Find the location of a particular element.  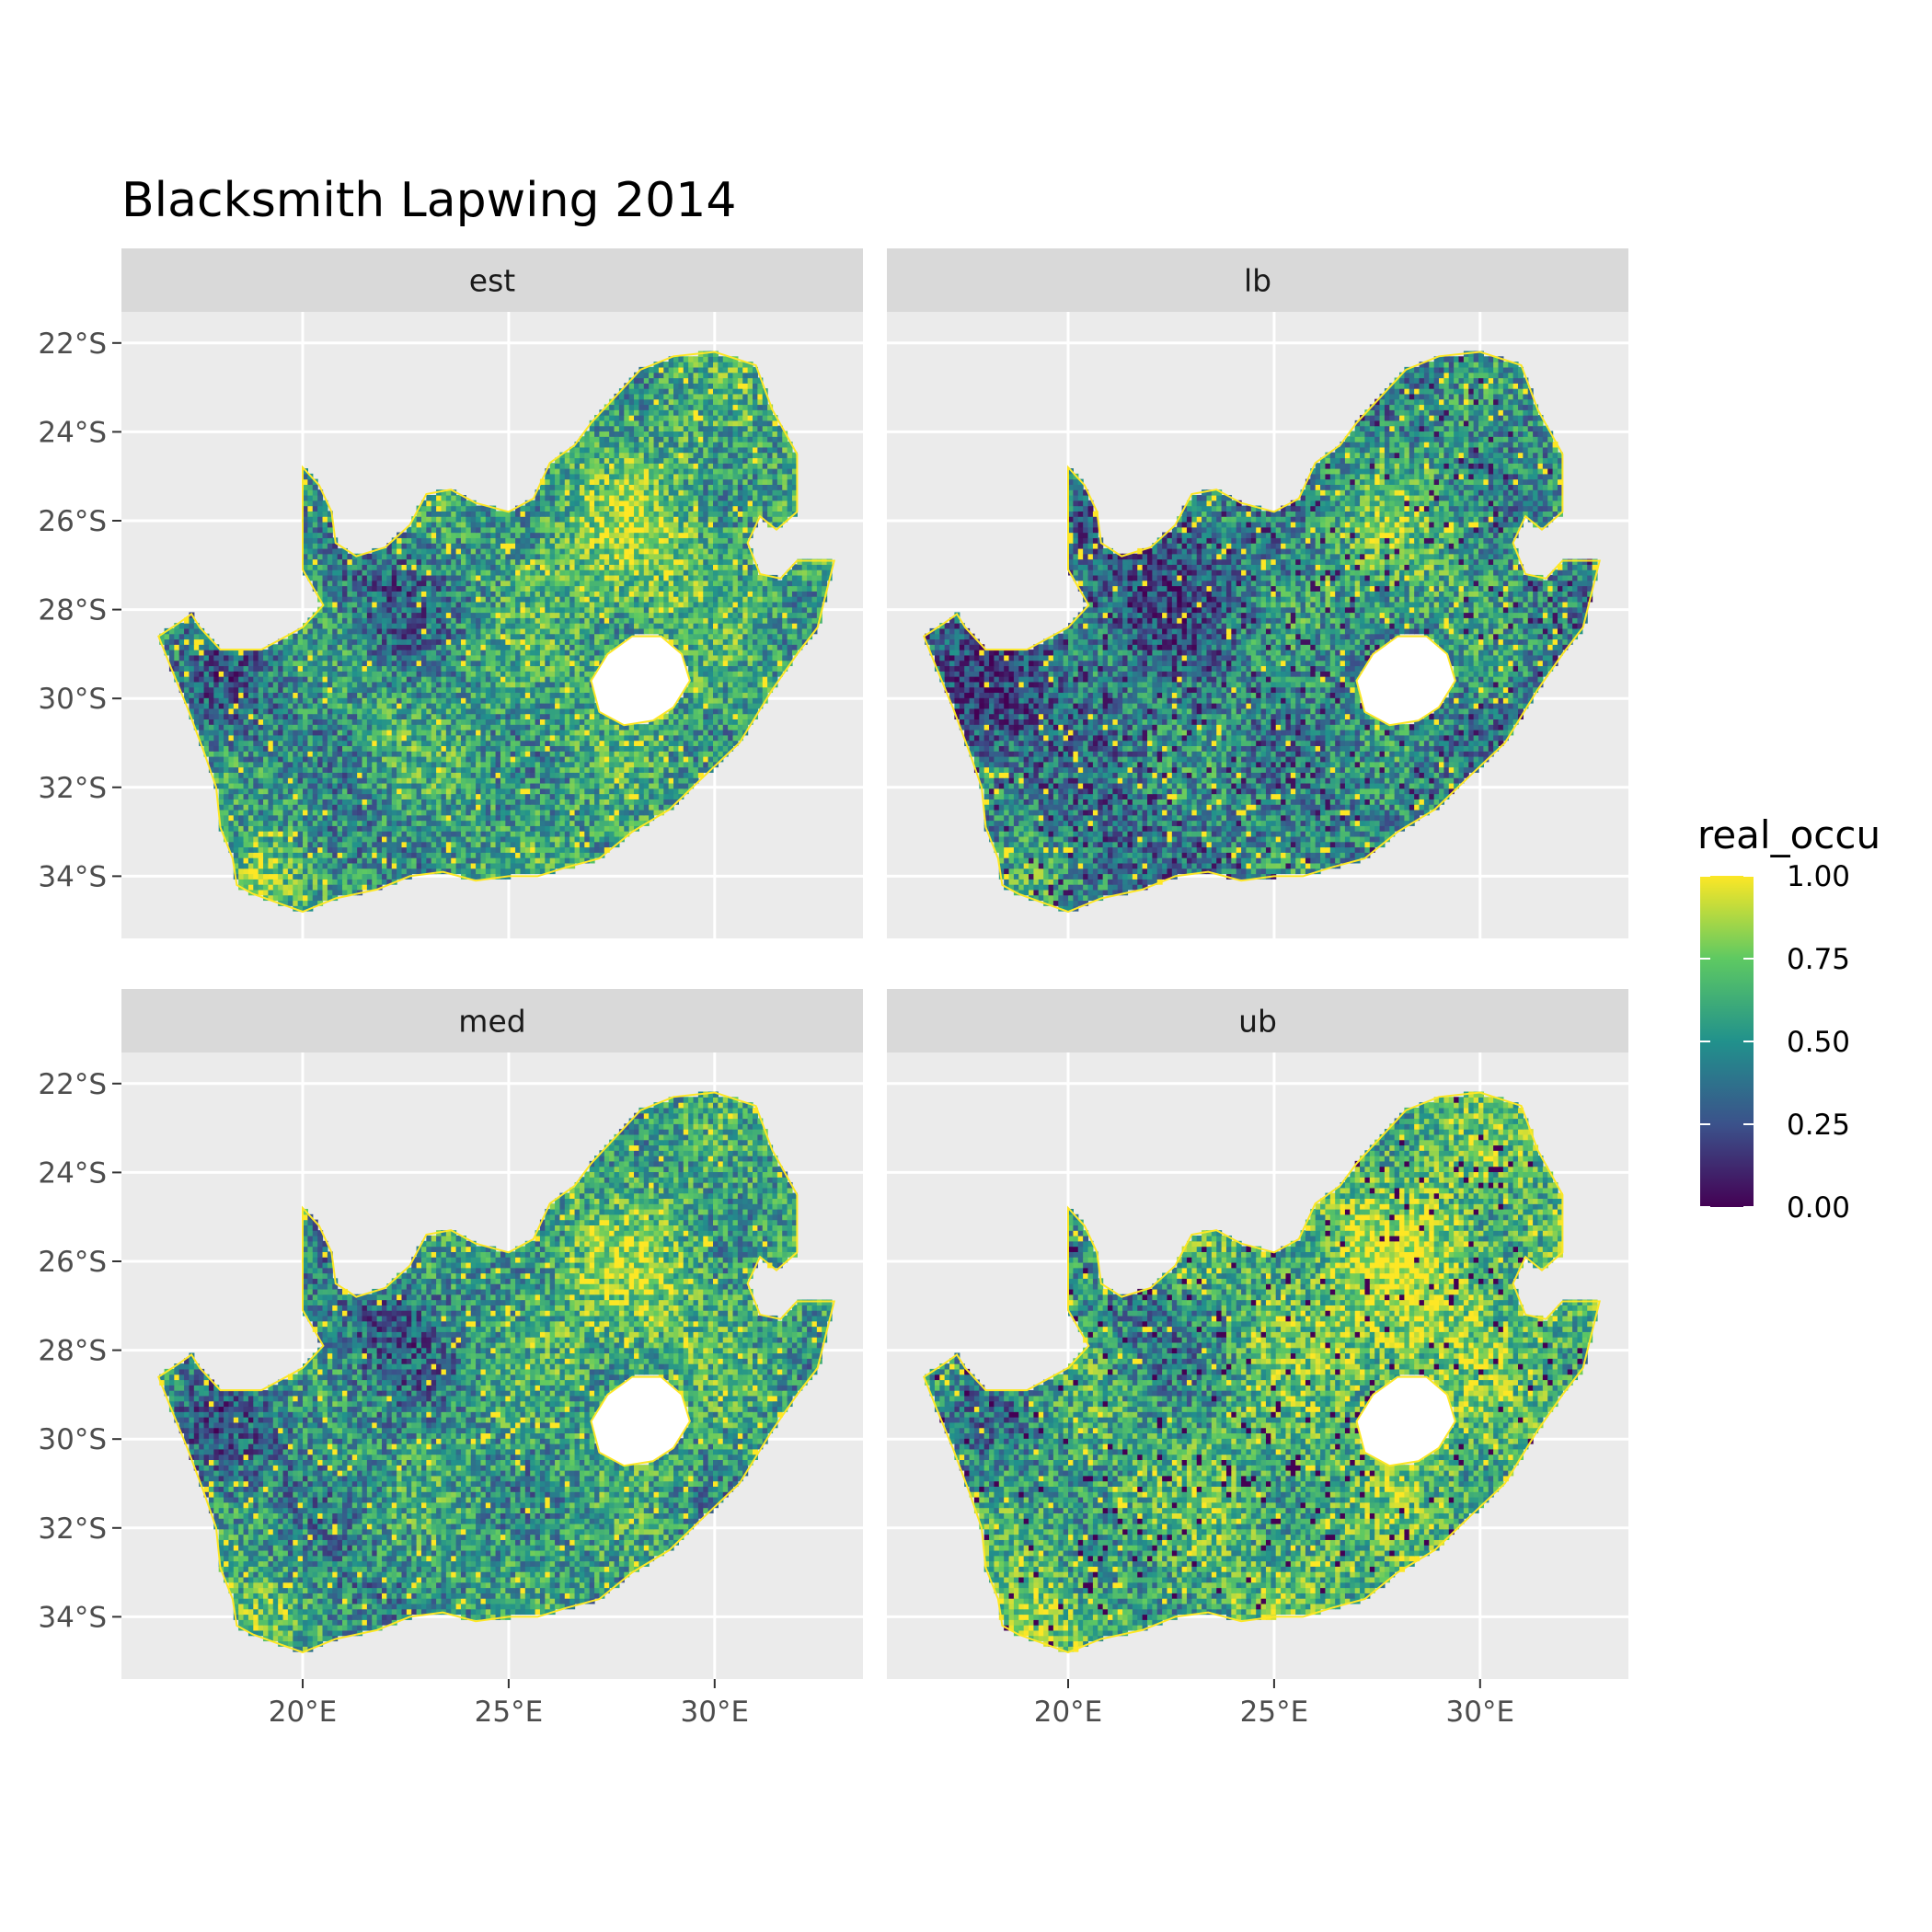

facet-panel-lb: lb is located at coordinates (1257, 593).